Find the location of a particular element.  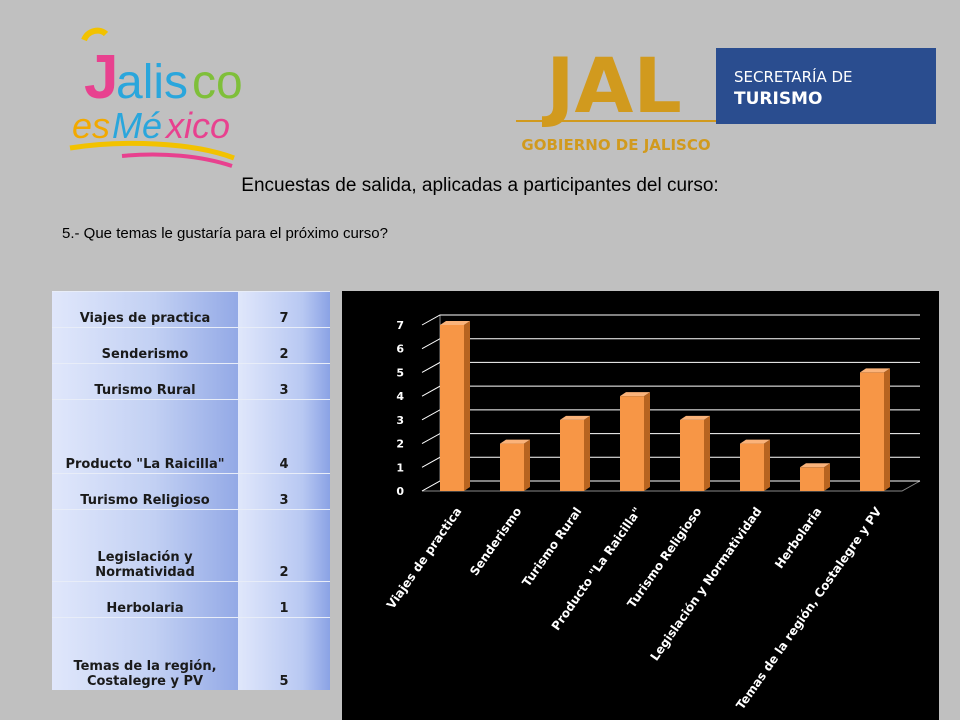

logo-swoosh-top is located at coordinates (95, 34).